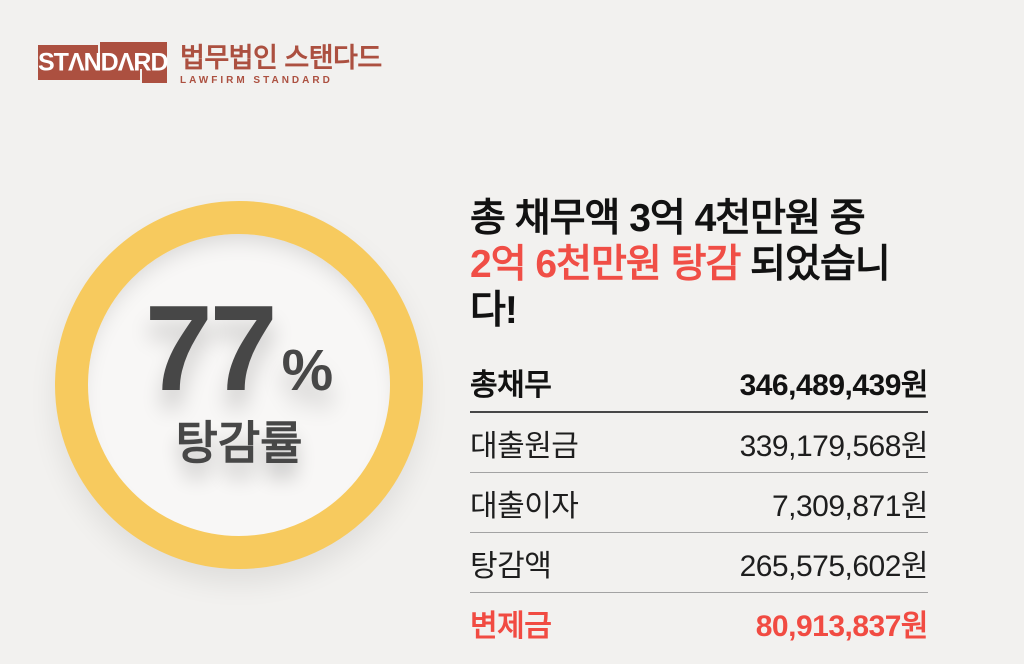  I want to click on brand-header: STΛNDΛRD 법무법인 스탠다드 LAWFIRM STANDARD, so click(210, 64).